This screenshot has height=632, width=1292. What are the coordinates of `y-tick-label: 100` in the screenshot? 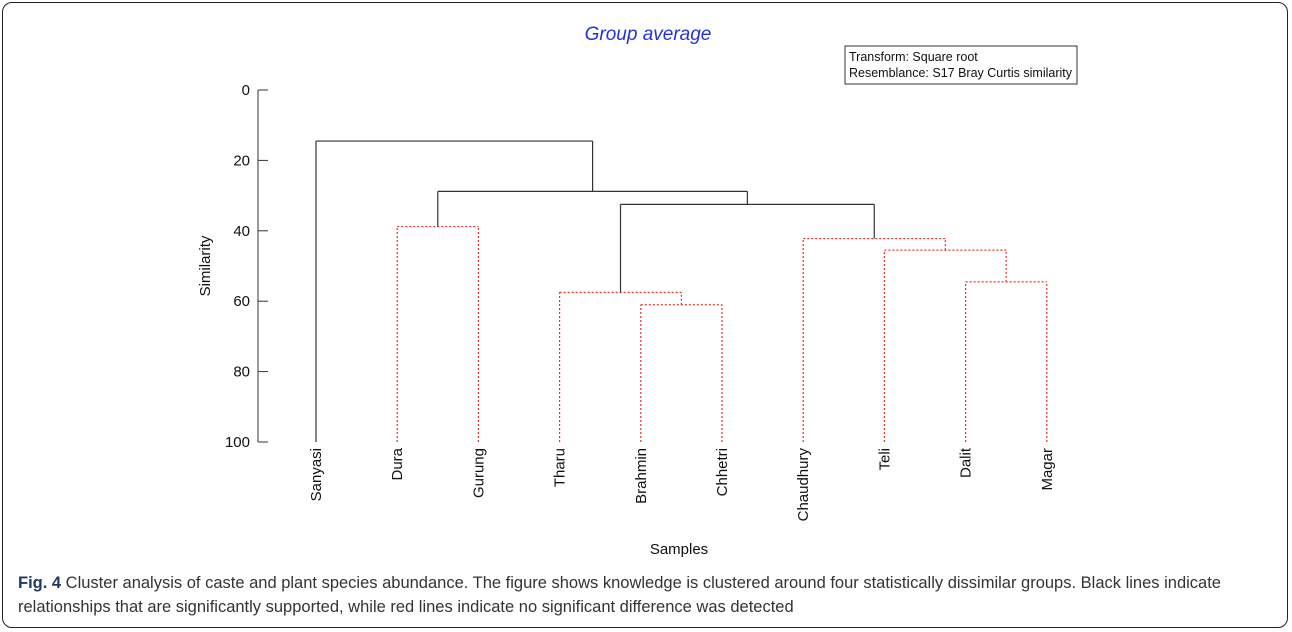 It's located at (237, 442).